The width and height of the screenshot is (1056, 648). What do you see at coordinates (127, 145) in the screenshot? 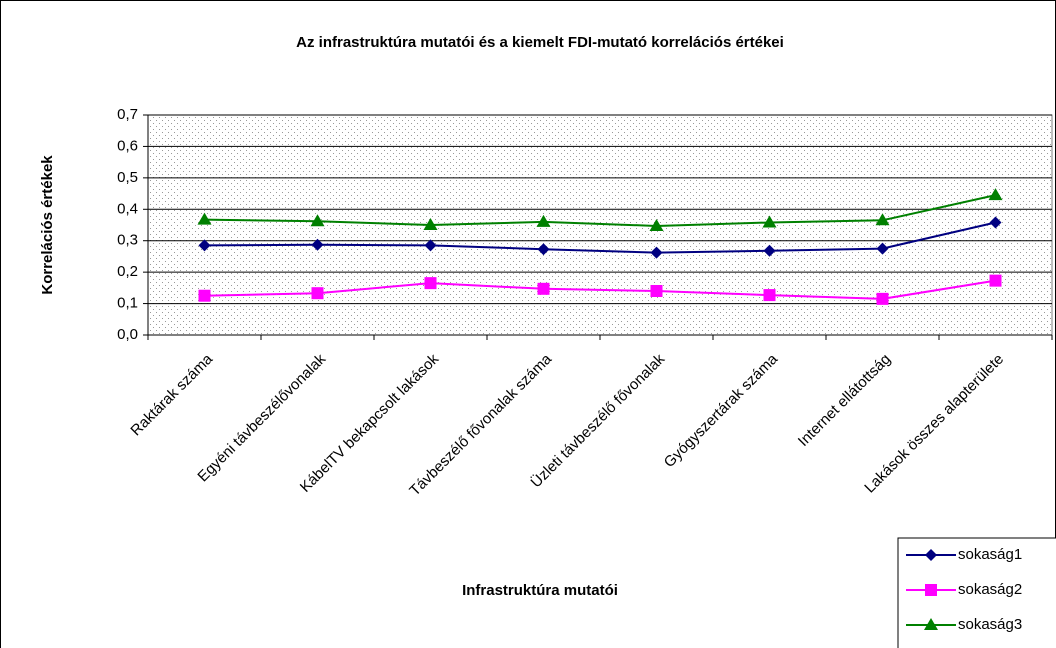
I see `y-tick-label: 0,6` at bounding box center [127, 145].